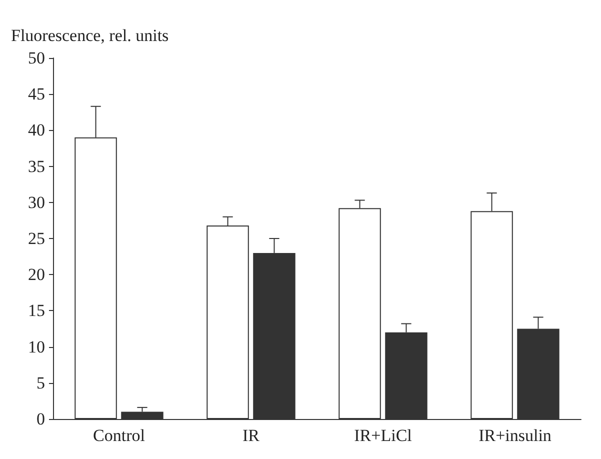  Describe the element at coordinates (36, 274) in the screenshot. I see `y-tick-label: 20` at that location.